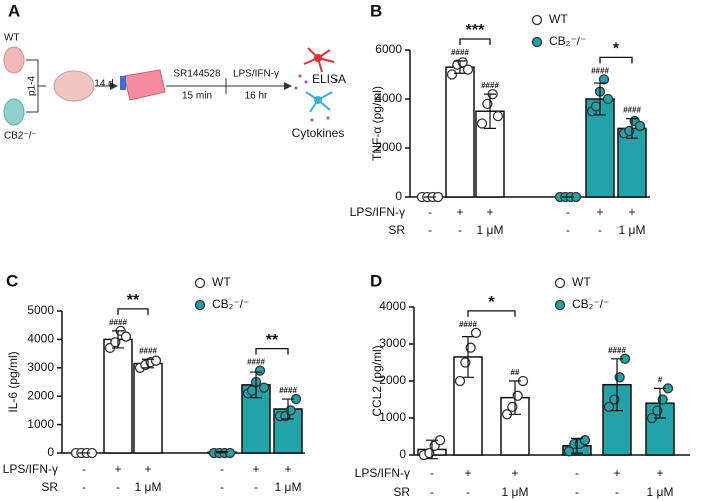 The width and height of the screenshot is (706, 501). Describe the element at coordinates (376, 10) in the screenshot. I see `panel-letter: B` at that location.